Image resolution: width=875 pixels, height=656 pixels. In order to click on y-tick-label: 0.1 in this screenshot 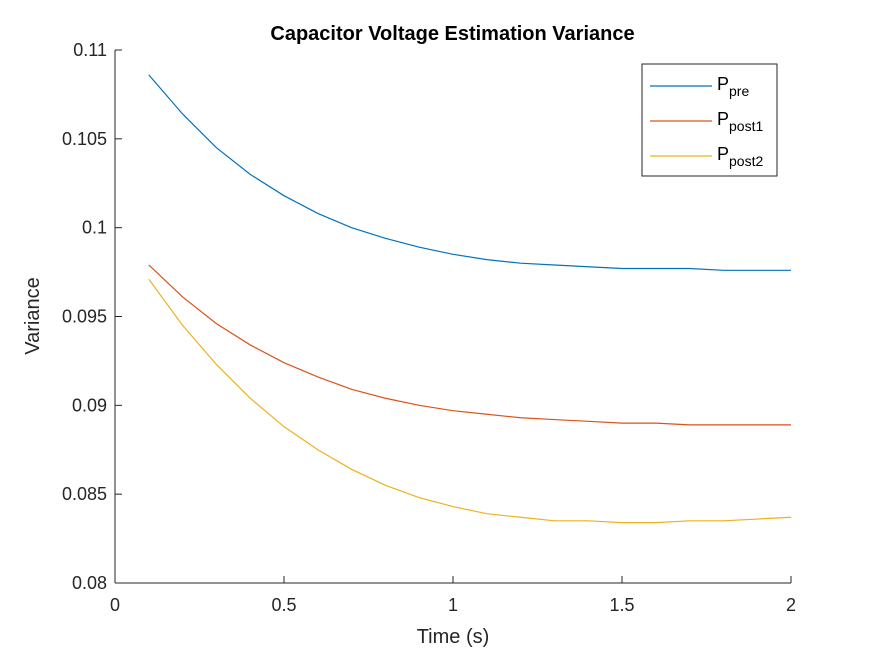, I will do `click(94, 228)`.